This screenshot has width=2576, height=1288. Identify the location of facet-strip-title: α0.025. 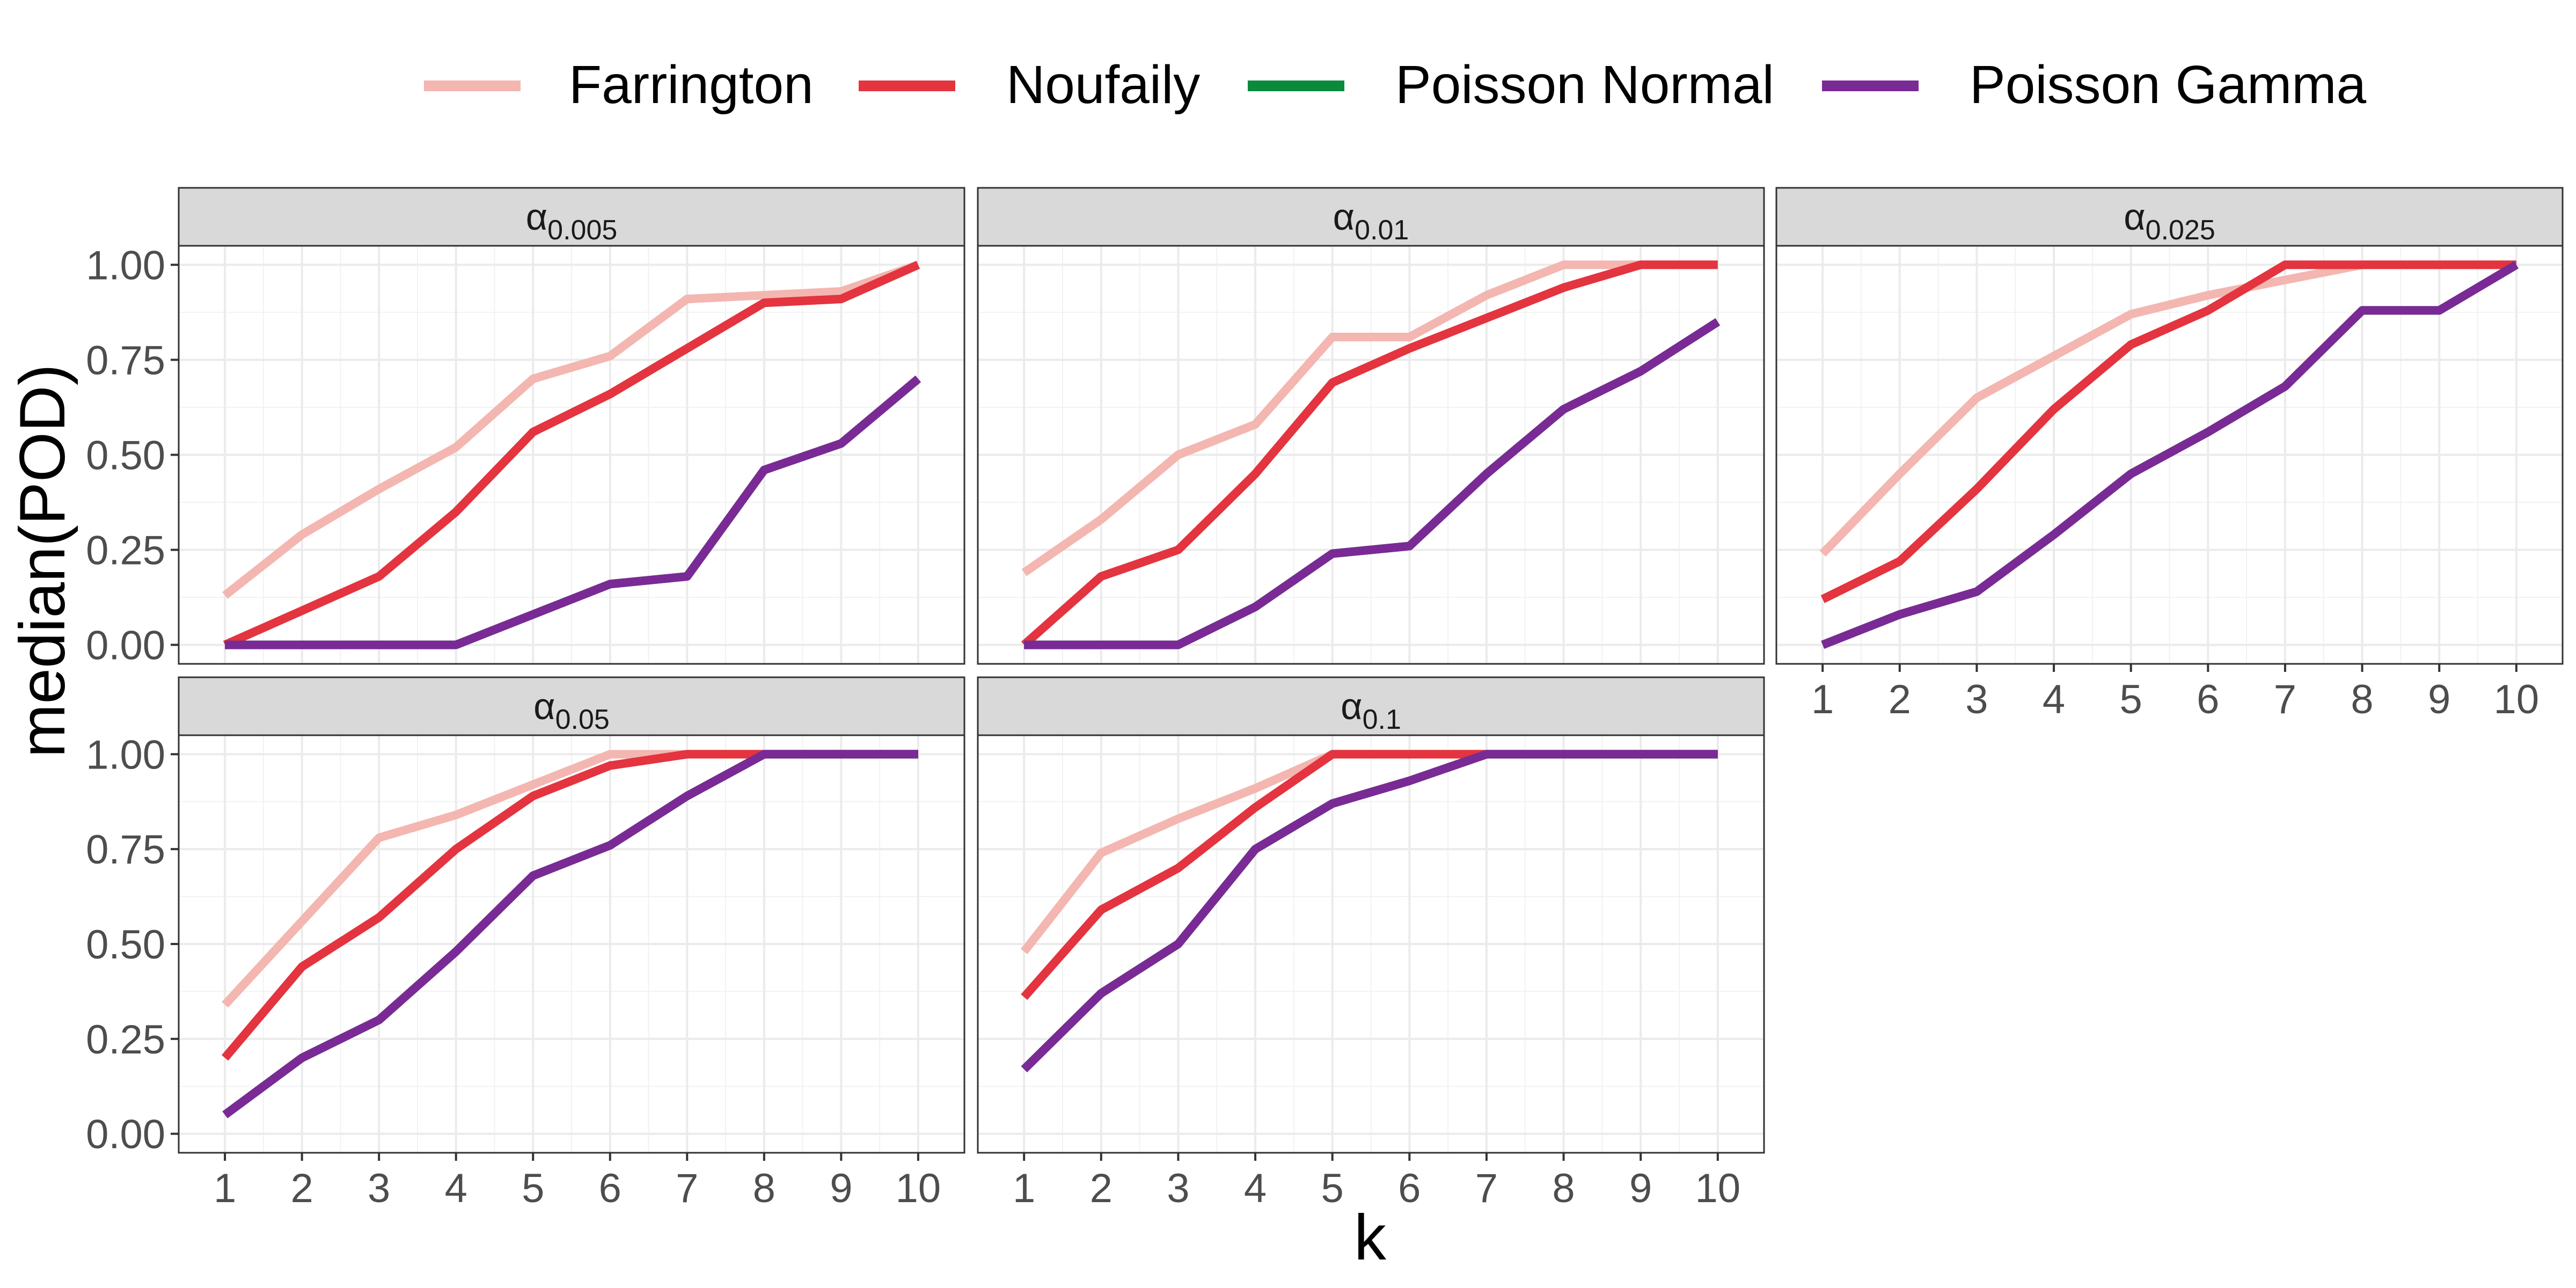
(2169, 221).